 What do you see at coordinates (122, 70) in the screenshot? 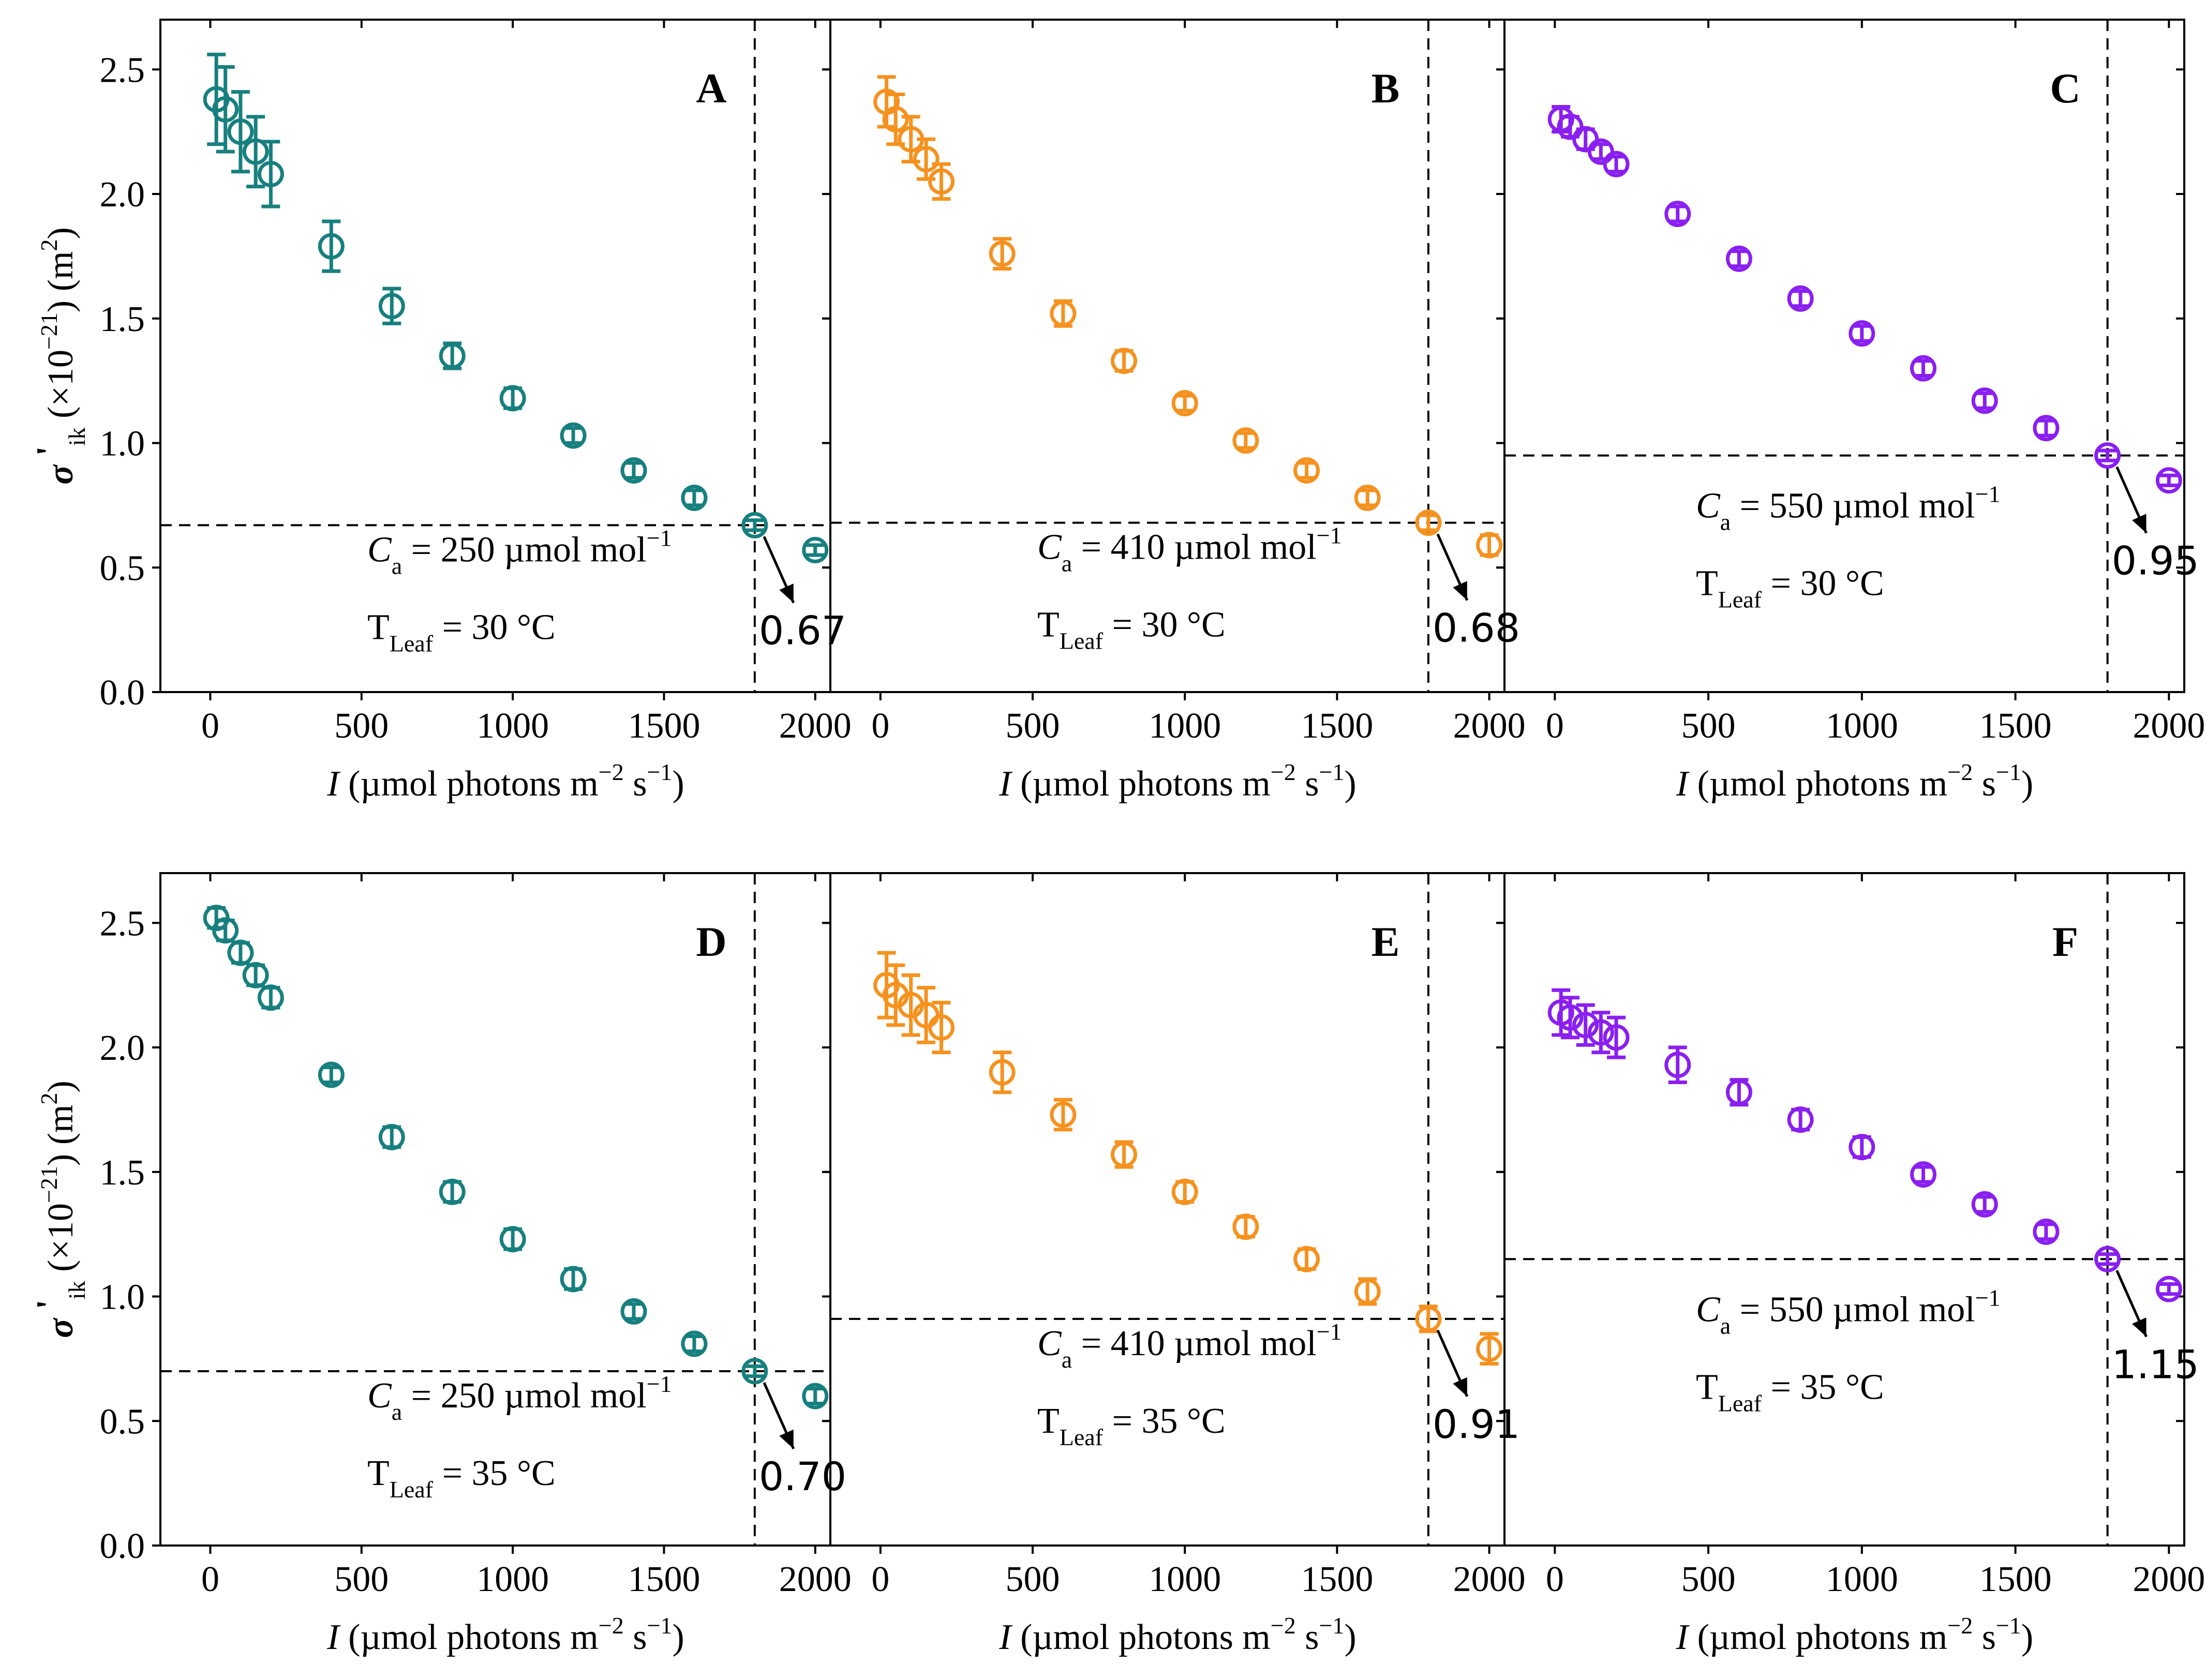
I see `y-tick-label: 2.5` at bounding box center [122, 70].